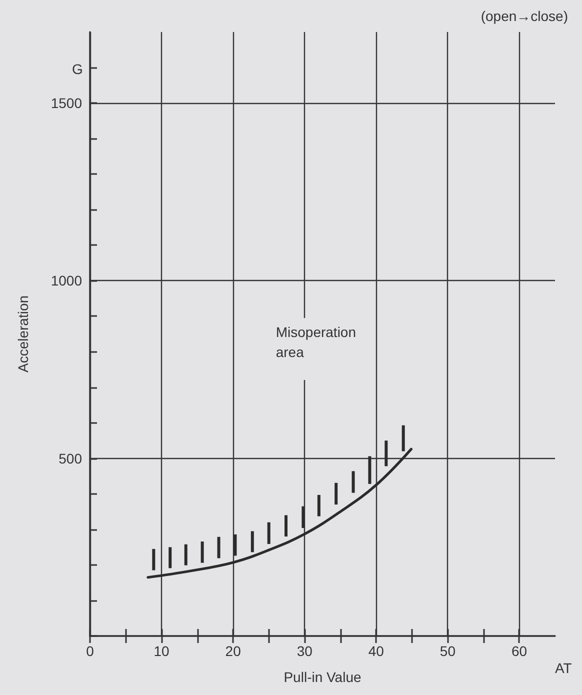 The image size is (582, 695). Describe the element at coordinates (233, 651) in the screenshot. I see `x-tick-label: 20` at that location.